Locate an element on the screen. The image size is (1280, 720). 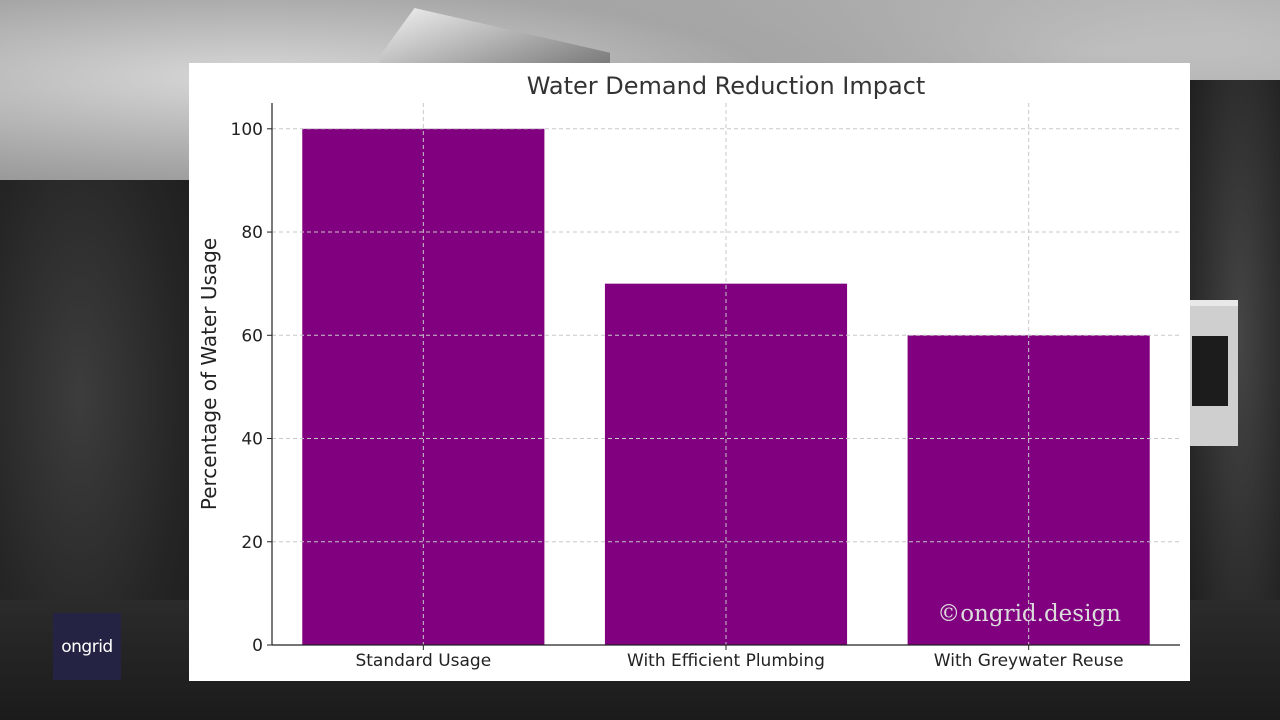
logo-text: ongrid is located at coordinates (87, 646).